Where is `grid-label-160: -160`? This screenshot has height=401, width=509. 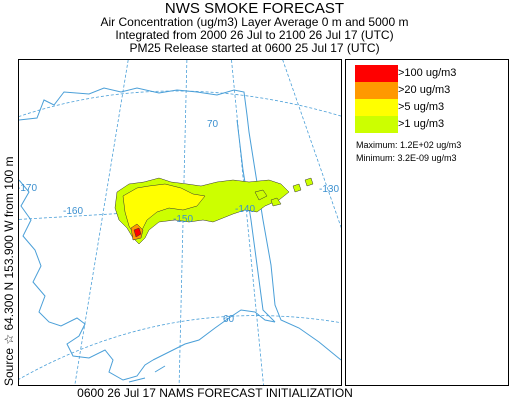
grid-label-160: -160 is located at coordinates (73, 211).